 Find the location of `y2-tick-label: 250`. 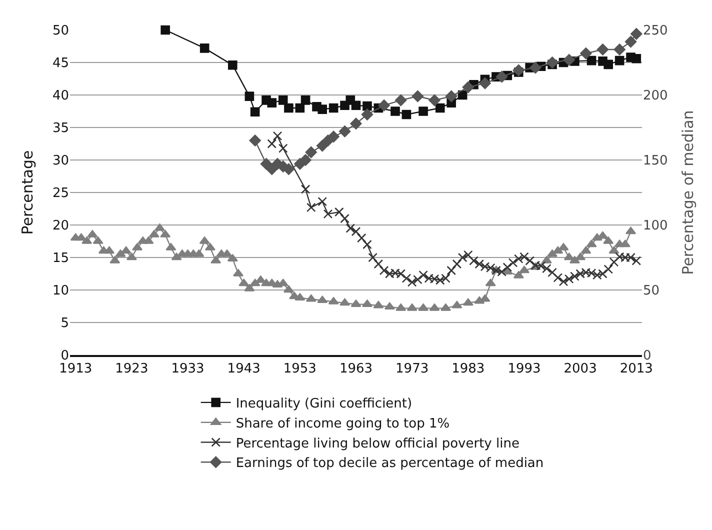

y2-tick-label: 250 is located at coordinates (655, 31).